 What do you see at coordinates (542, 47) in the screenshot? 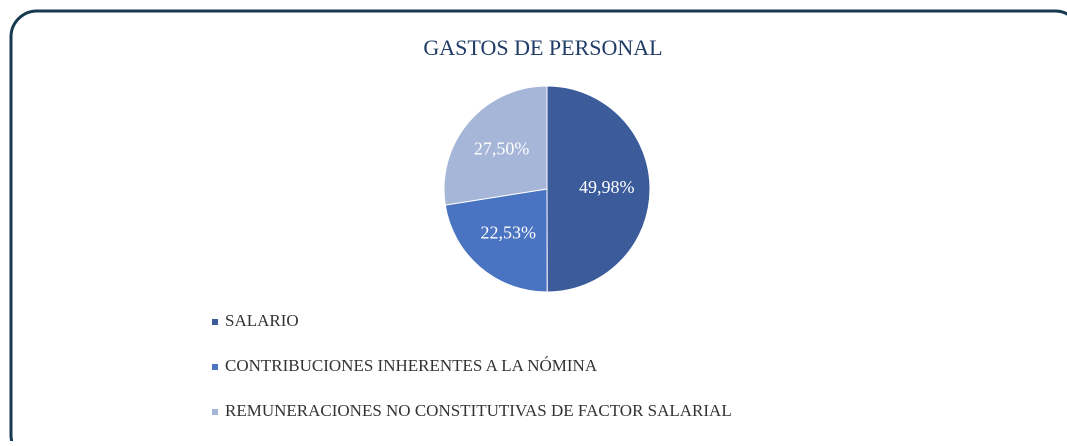
I see `chart-title: GASTOS DE PERSONAL` at bounding box center [542, 47].